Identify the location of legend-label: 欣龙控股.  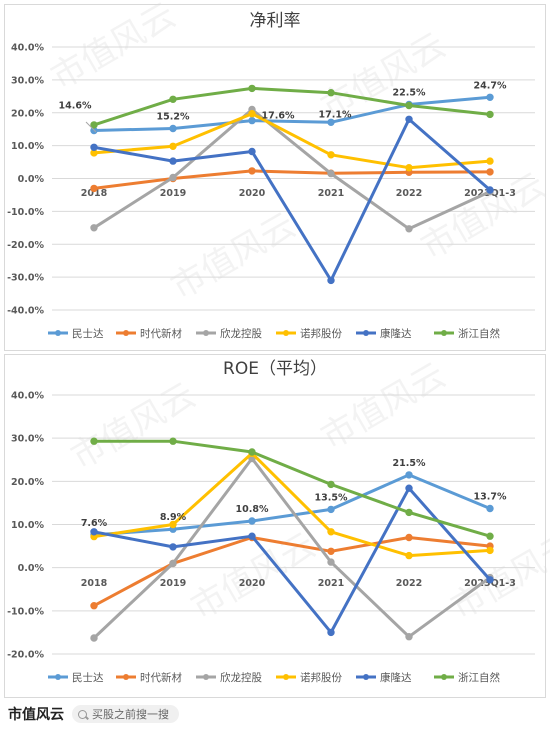
(241, 677).